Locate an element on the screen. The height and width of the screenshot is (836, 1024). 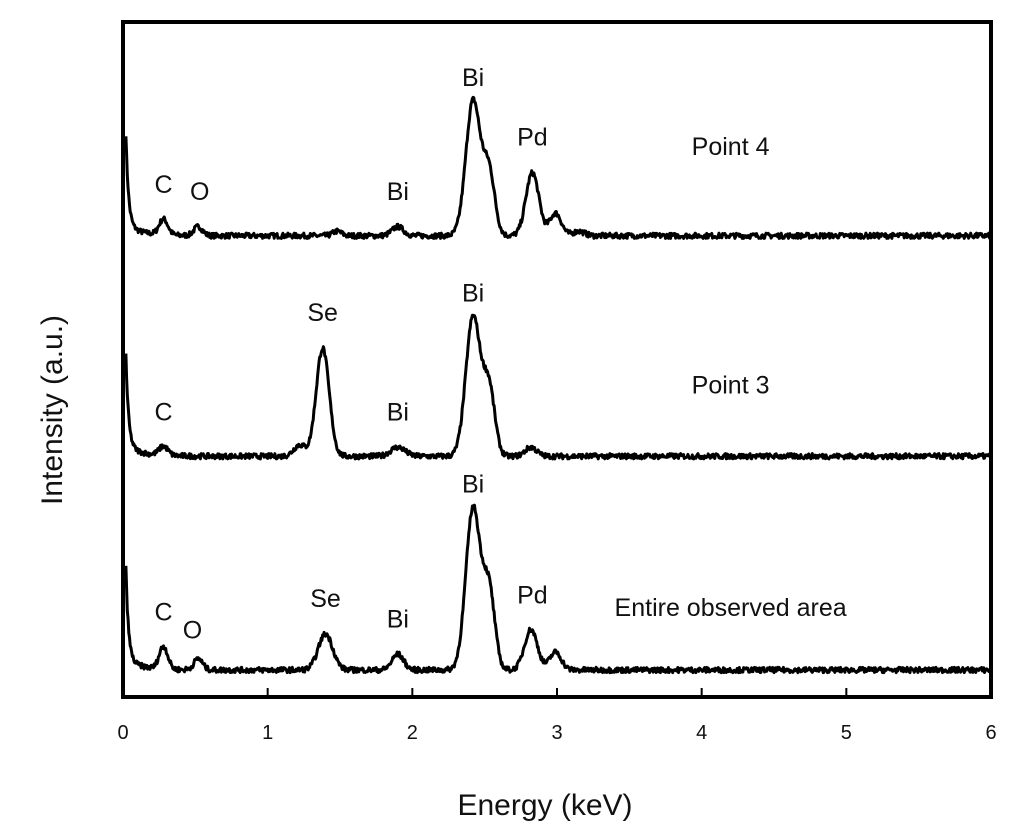
x-tick-label: 1 is located at coordinates (267, 733).